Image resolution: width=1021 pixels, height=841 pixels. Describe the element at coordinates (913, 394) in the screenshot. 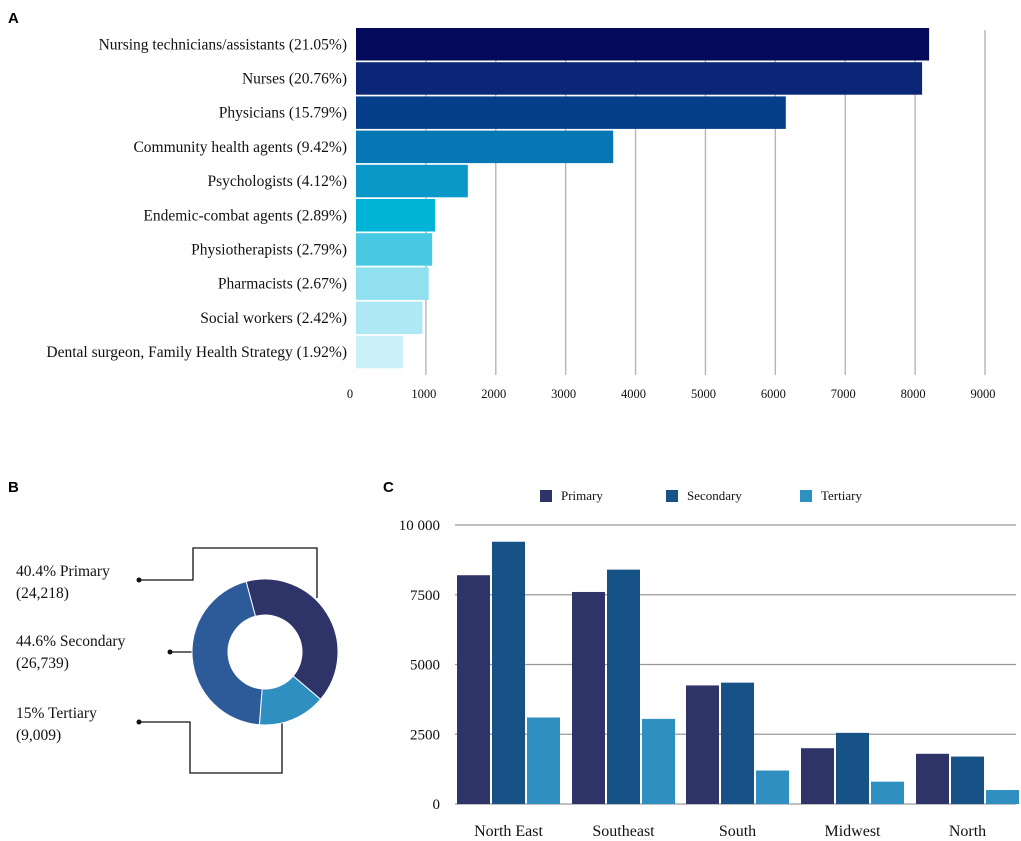

I see `x-tick-label-a: 8000` at that location.